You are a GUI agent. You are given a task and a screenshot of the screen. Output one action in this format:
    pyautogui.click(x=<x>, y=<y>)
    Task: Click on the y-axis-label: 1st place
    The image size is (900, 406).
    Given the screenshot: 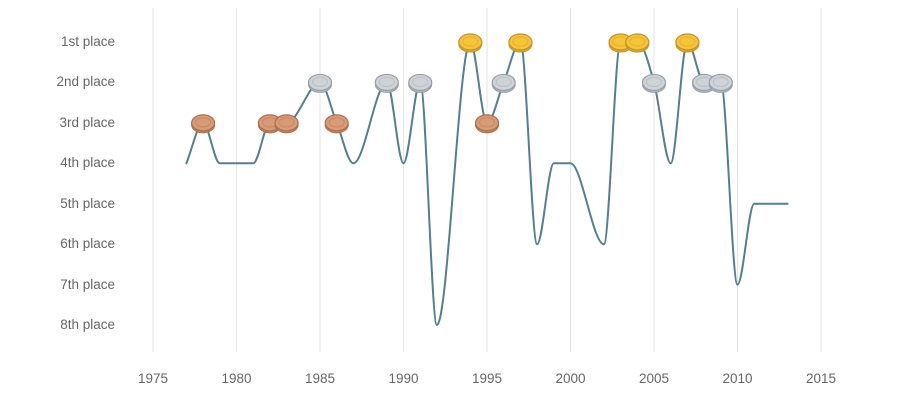 What is the action you would take?
    pyautogui.click(x=87, y=41)
    